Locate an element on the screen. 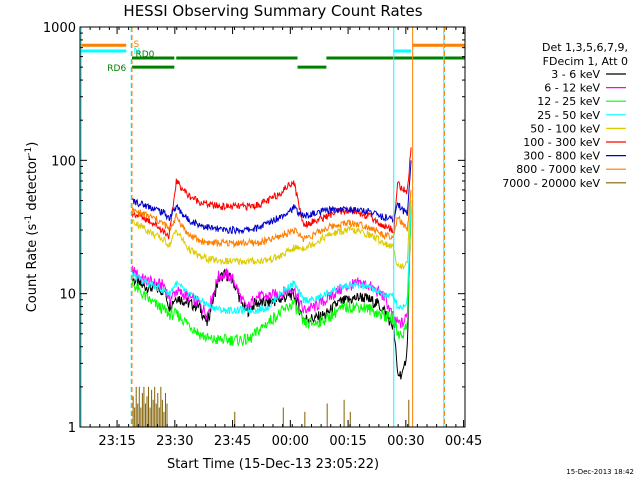 Image resolution: width=640 pixels, height=480 pixels. series-300-800-kev is located at coordinates (271, 197).